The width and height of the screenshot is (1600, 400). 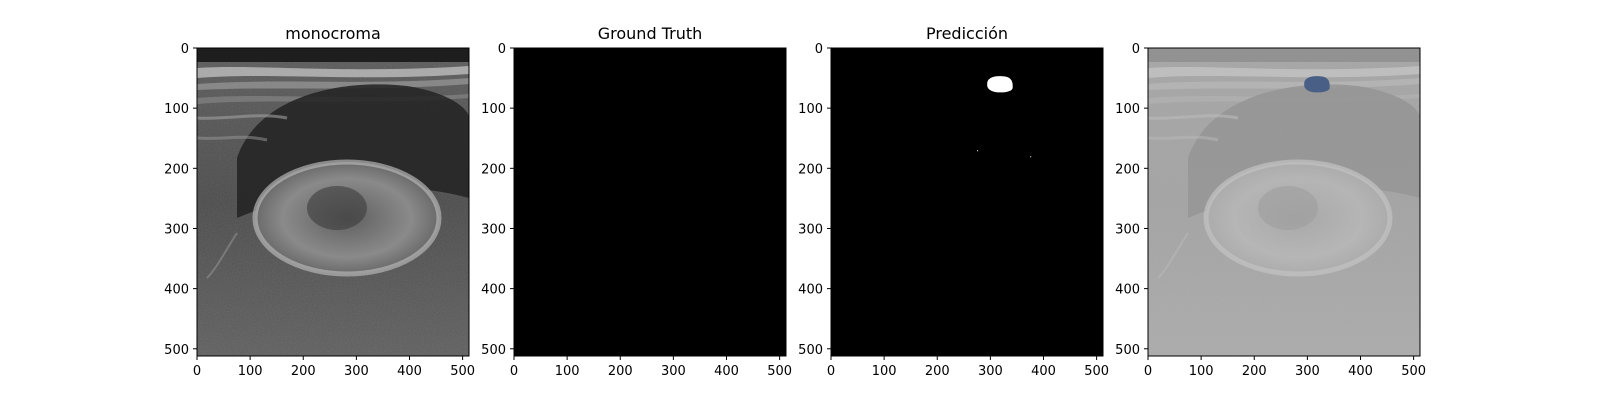 I want to click on panel-1-image, so click(x=333, y=202).